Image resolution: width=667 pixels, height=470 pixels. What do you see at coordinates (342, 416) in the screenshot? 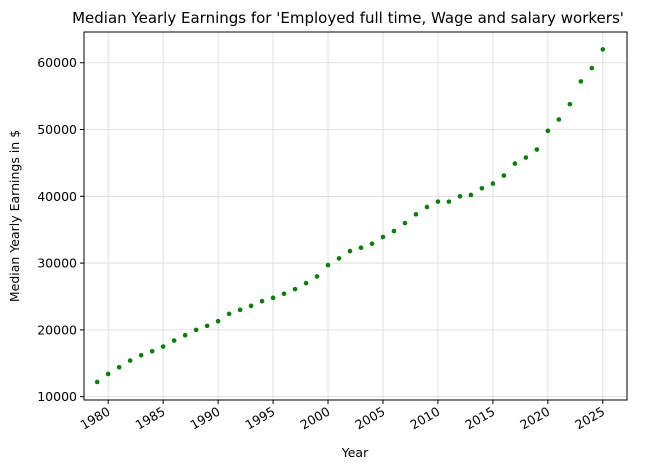
I see `x-axis: 1980 1985 1990 1995 2000 2005 2010 2015 2020 2025` at bounding box center [342, 416].